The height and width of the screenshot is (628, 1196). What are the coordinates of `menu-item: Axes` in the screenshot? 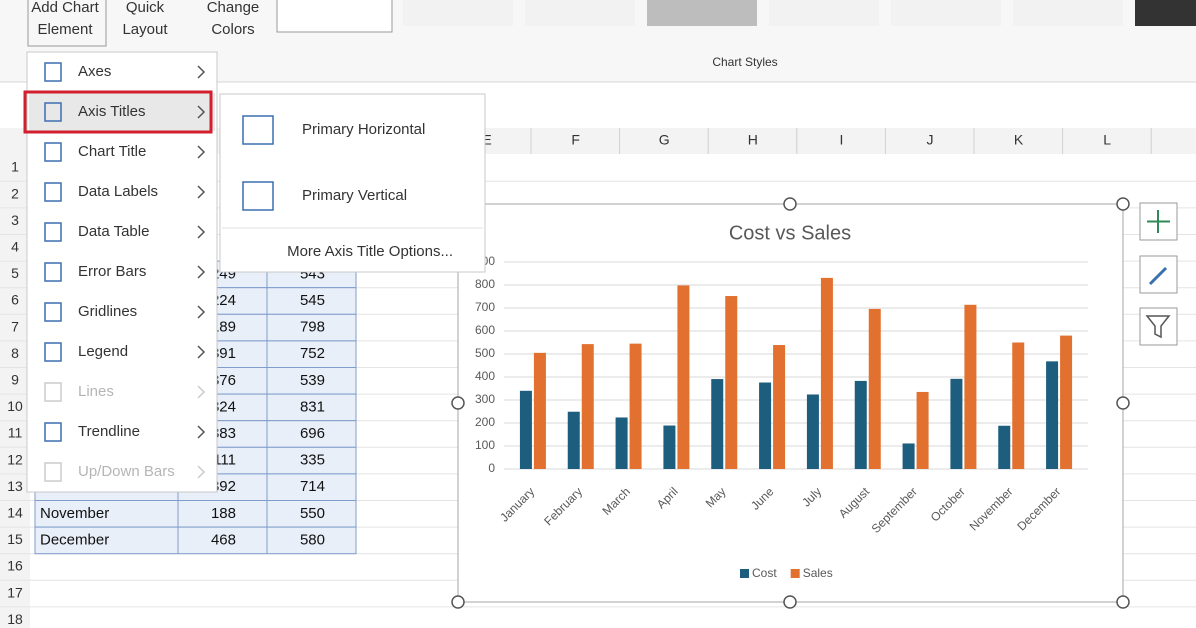 It's located at (94, 71).